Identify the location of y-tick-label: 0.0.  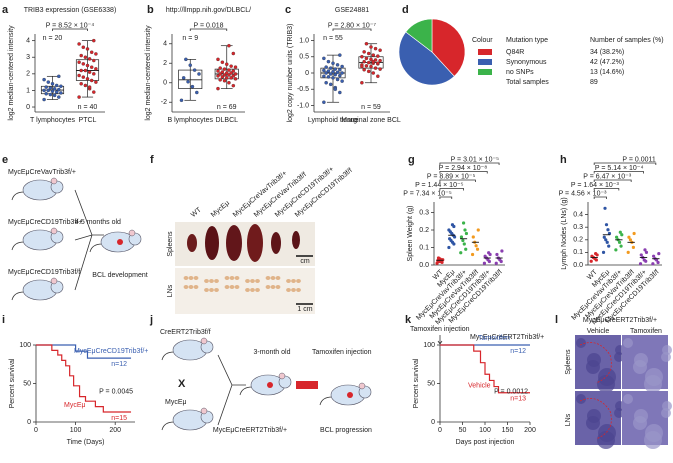
(424, 265).